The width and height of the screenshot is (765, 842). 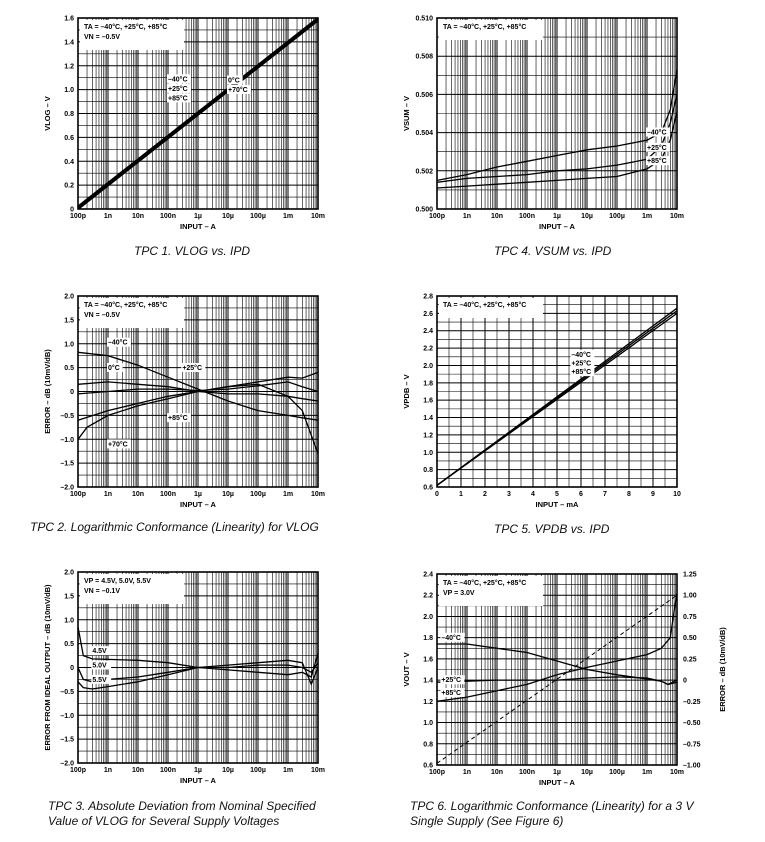 I want to click on y2-tick-label: 0.75, so click(x=690, y=617).